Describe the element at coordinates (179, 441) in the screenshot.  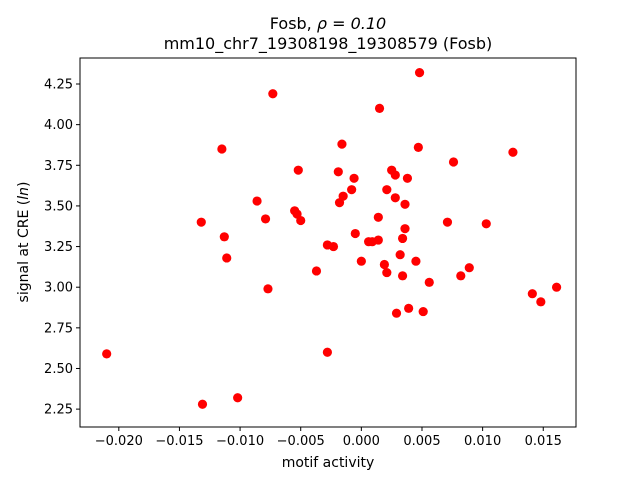
I see `x-tick-label: −0.015` at that location.